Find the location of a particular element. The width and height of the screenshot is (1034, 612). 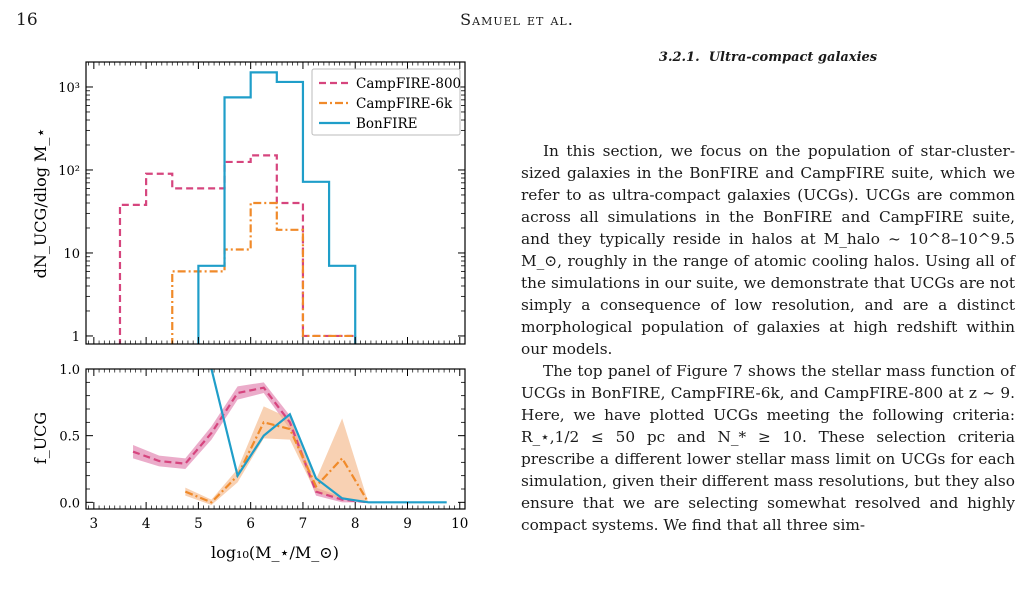

top-ytick-label: 10 is located at coordinates (71, 254).